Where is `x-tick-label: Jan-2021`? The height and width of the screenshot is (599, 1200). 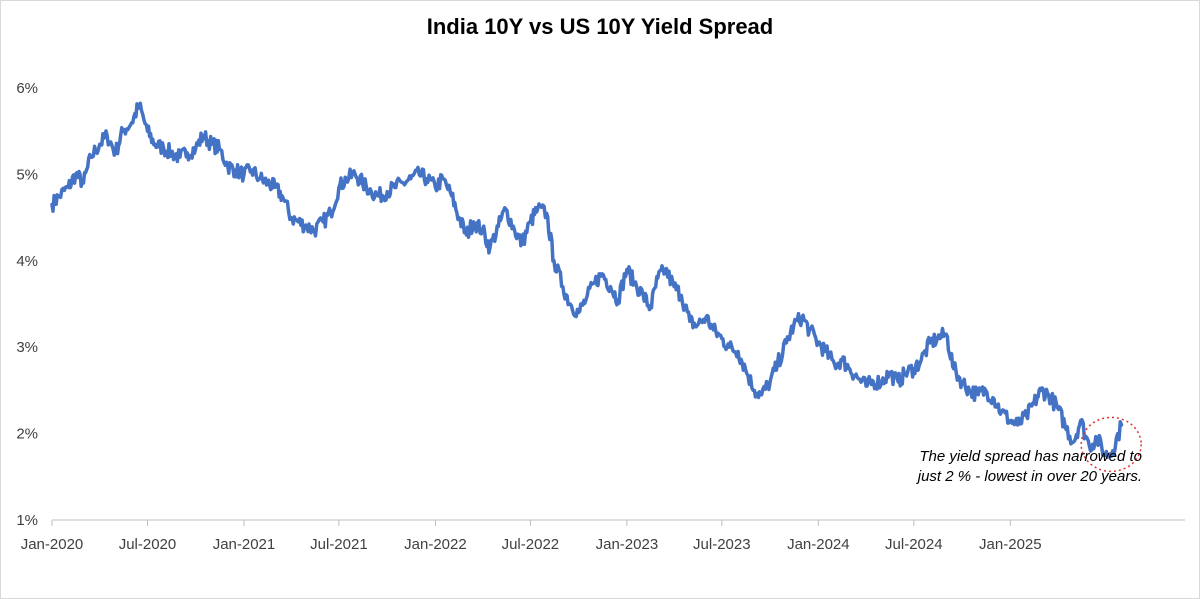 x-tick-label: Jan-2021 is located at coordinates (244, 544).